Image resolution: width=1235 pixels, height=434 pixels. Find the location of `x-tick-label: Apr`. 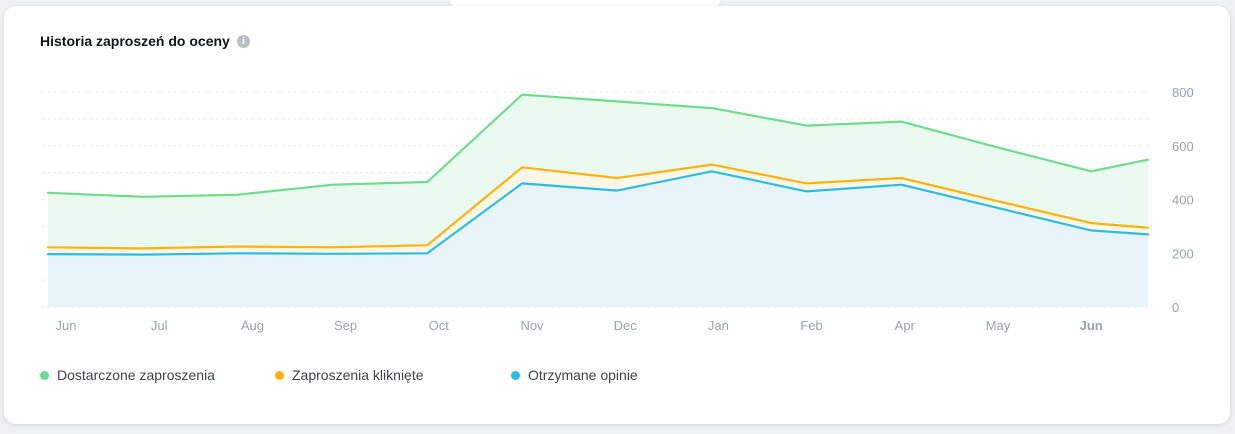

x-tick-label: Apr is located at coordinates (905, 325).